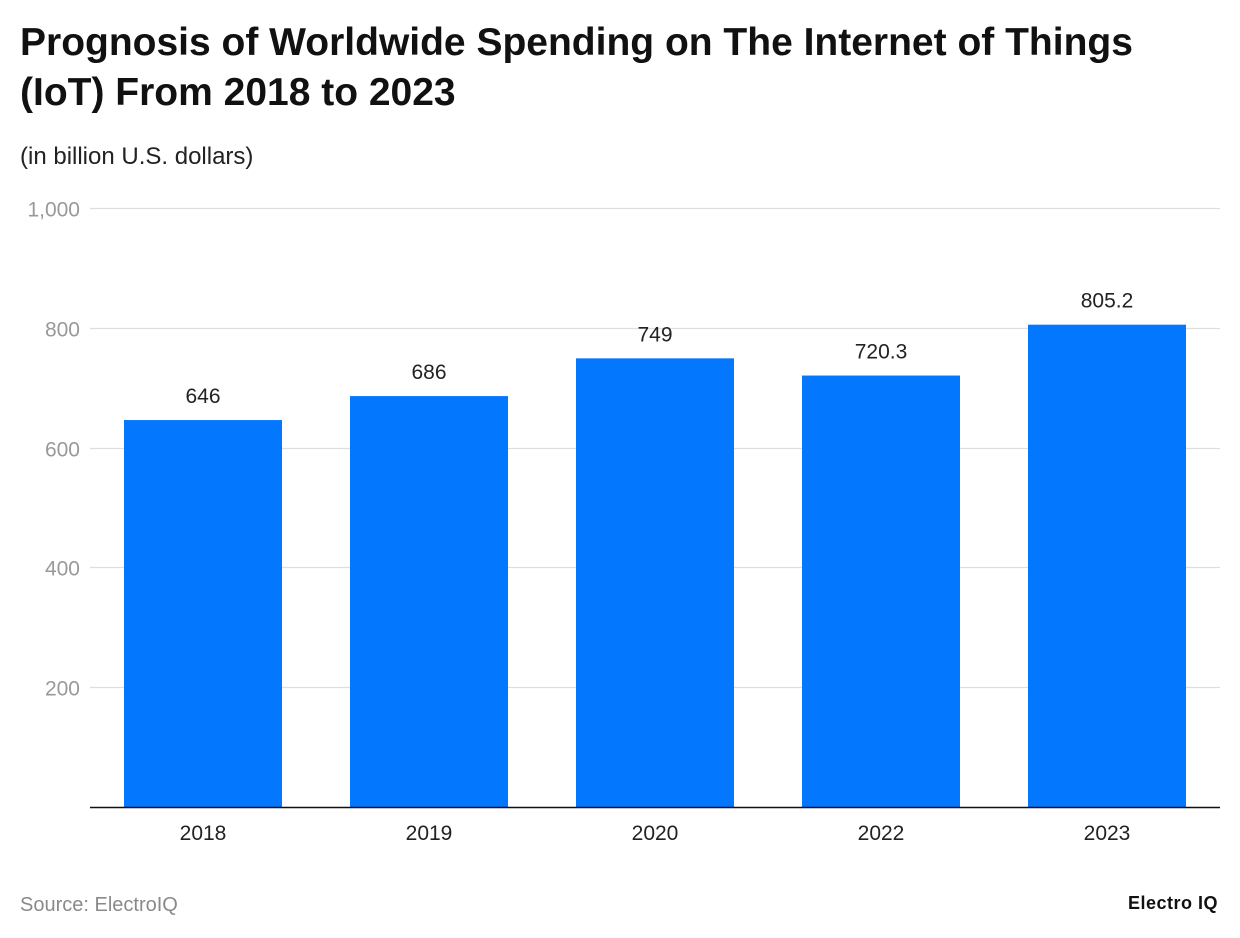 The height and width of the screenshot is (938, 1240). I want to click on brand-logo: Electro IQ, so click(1172, 903).